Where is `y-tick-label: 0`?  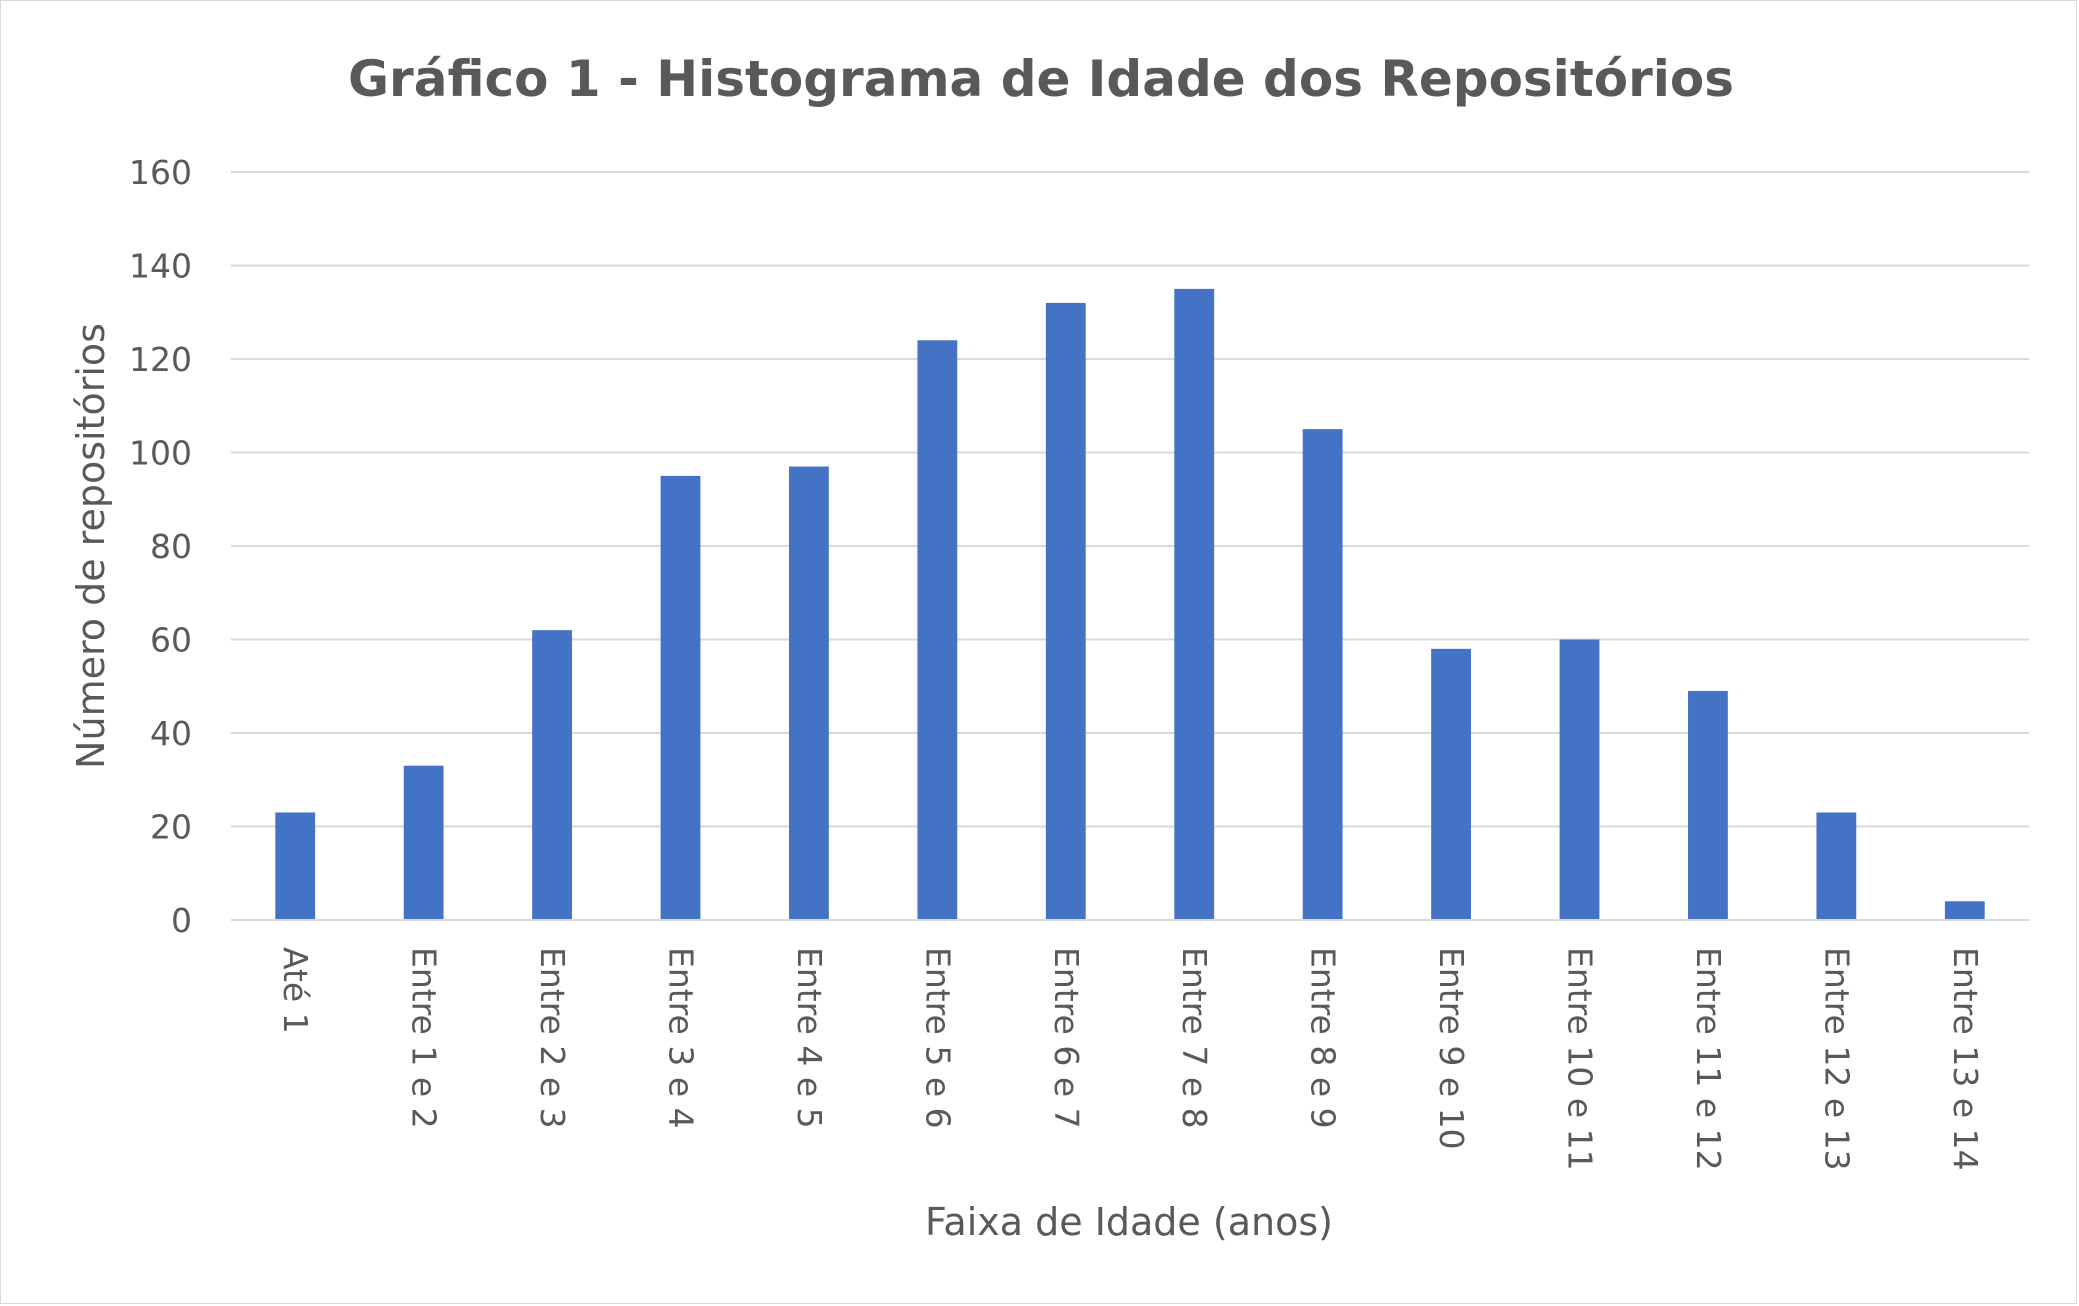
y-tick-label: 0 is located at coordinates (181, 920).